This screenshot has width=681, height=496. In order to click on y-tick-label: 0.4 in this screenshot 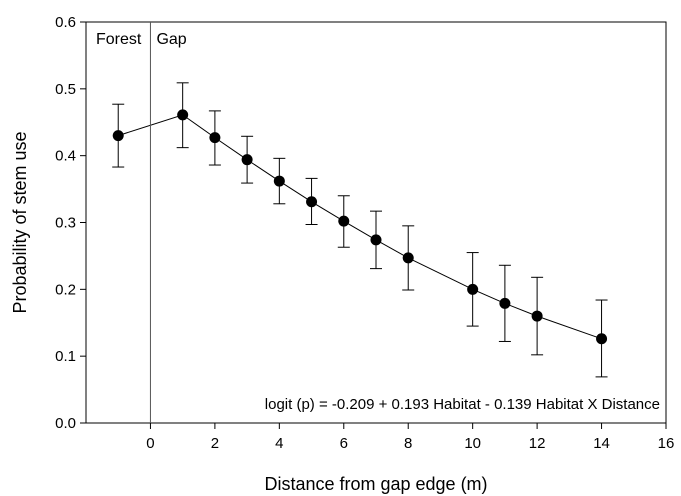, I will do `click(65, 156)`.